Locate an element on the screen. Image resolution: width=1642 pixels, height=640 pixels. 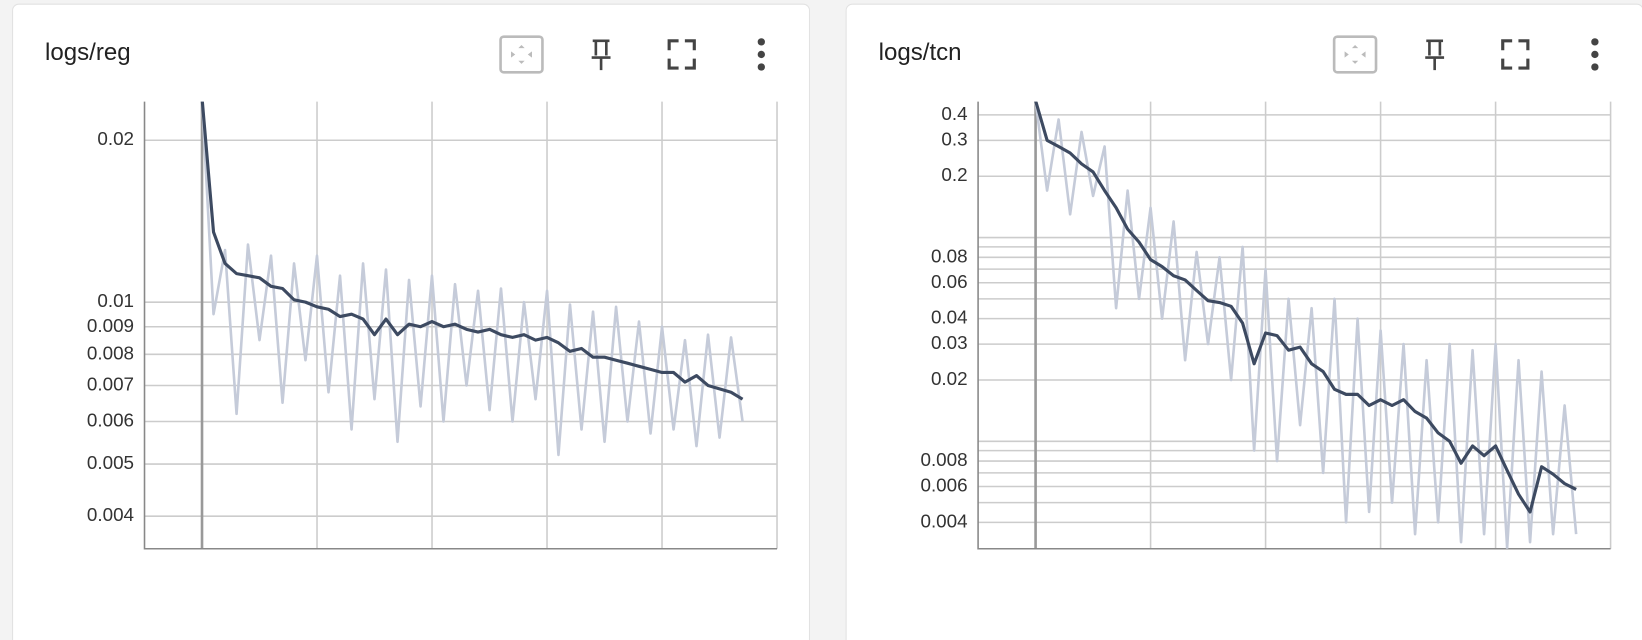
y-tick-label: 0.08 is located at coordinates (949, 255).